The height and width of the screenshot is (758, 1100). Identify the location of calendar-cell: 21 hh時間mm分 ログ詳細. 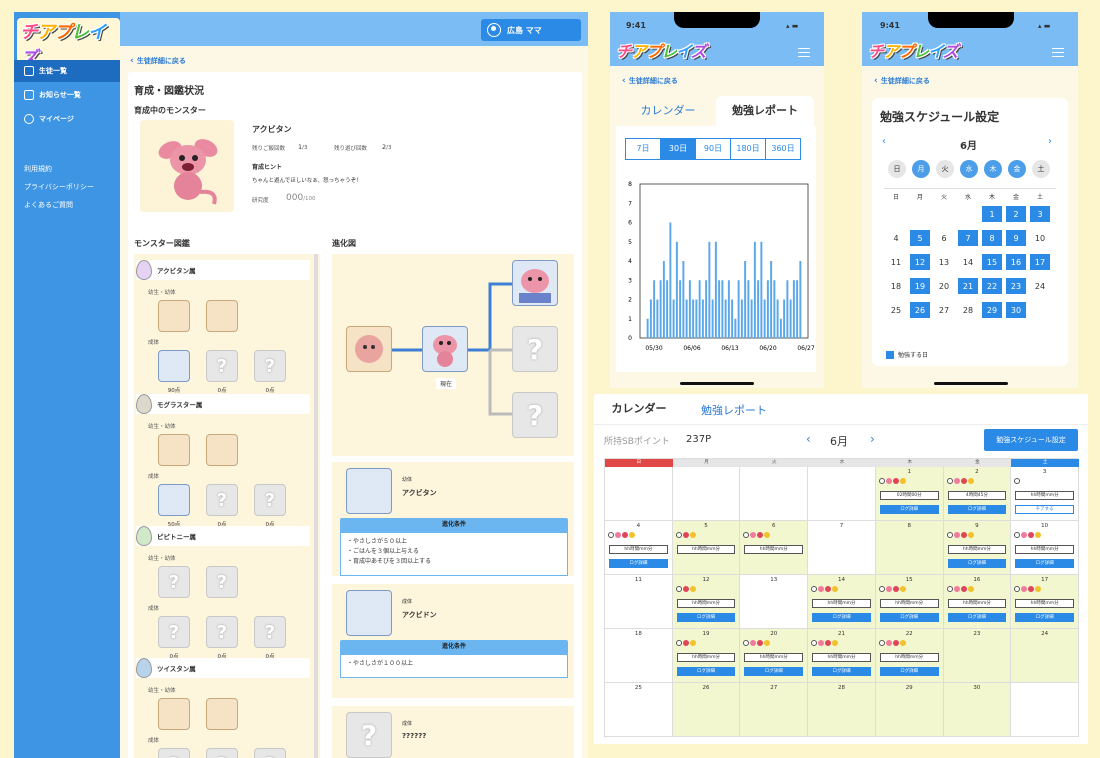
(842, 656).